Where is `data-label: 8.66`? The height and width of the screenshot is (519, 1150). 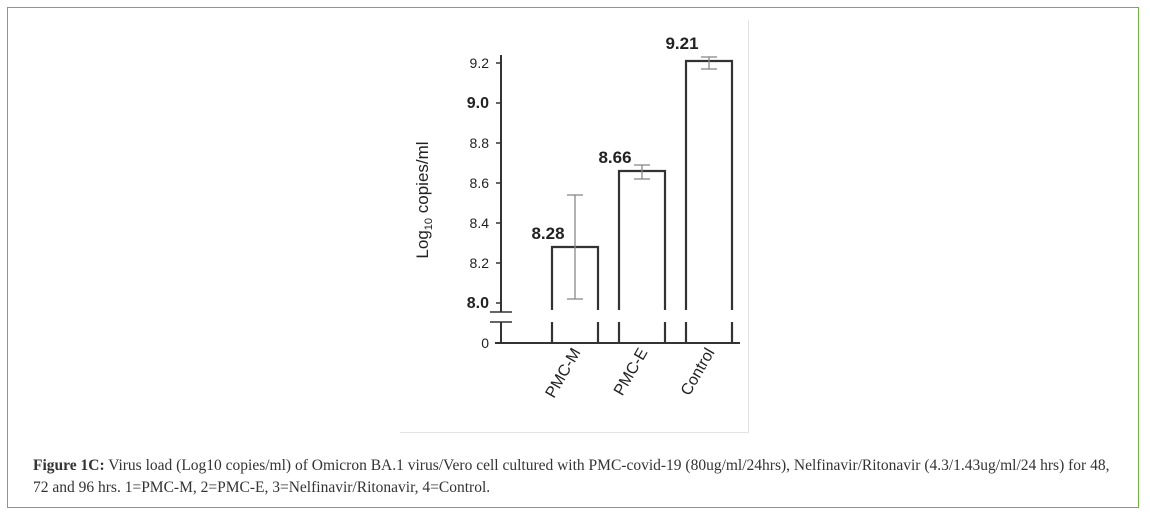 data-label: 8.66 is located at coordinates (614, 157).